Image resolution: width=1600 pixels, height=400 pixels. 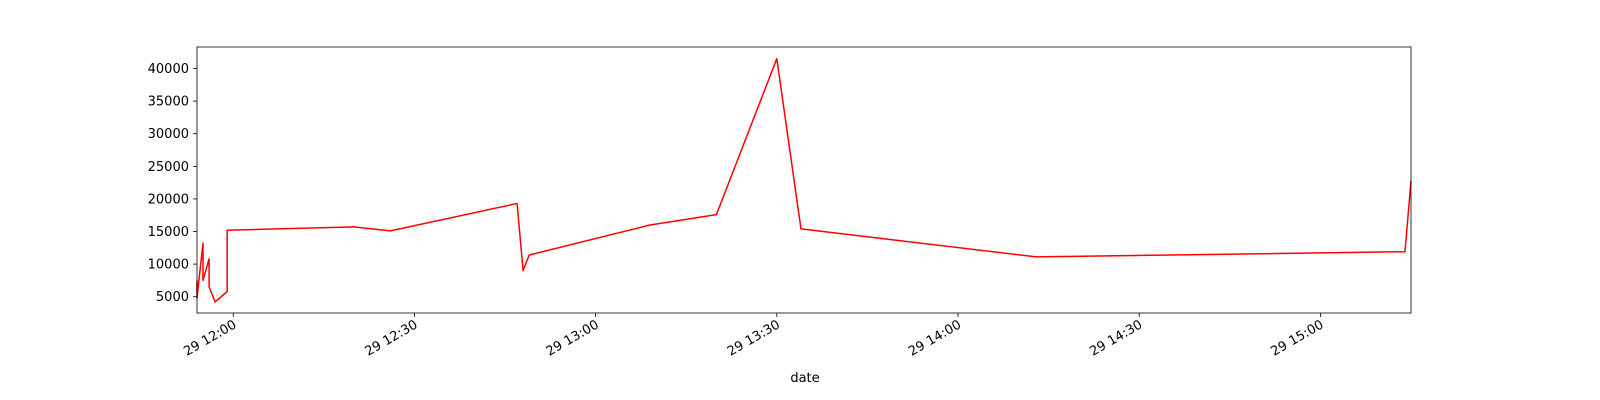 I want to click on y-tick-label: 25000, so click(x=168, y=167).